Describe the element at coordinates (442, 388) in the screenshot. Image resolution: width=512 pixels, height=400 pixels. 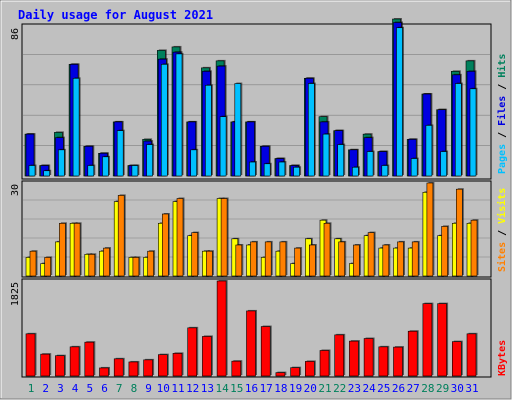
I see `x-label-day-29: 29` at that location.